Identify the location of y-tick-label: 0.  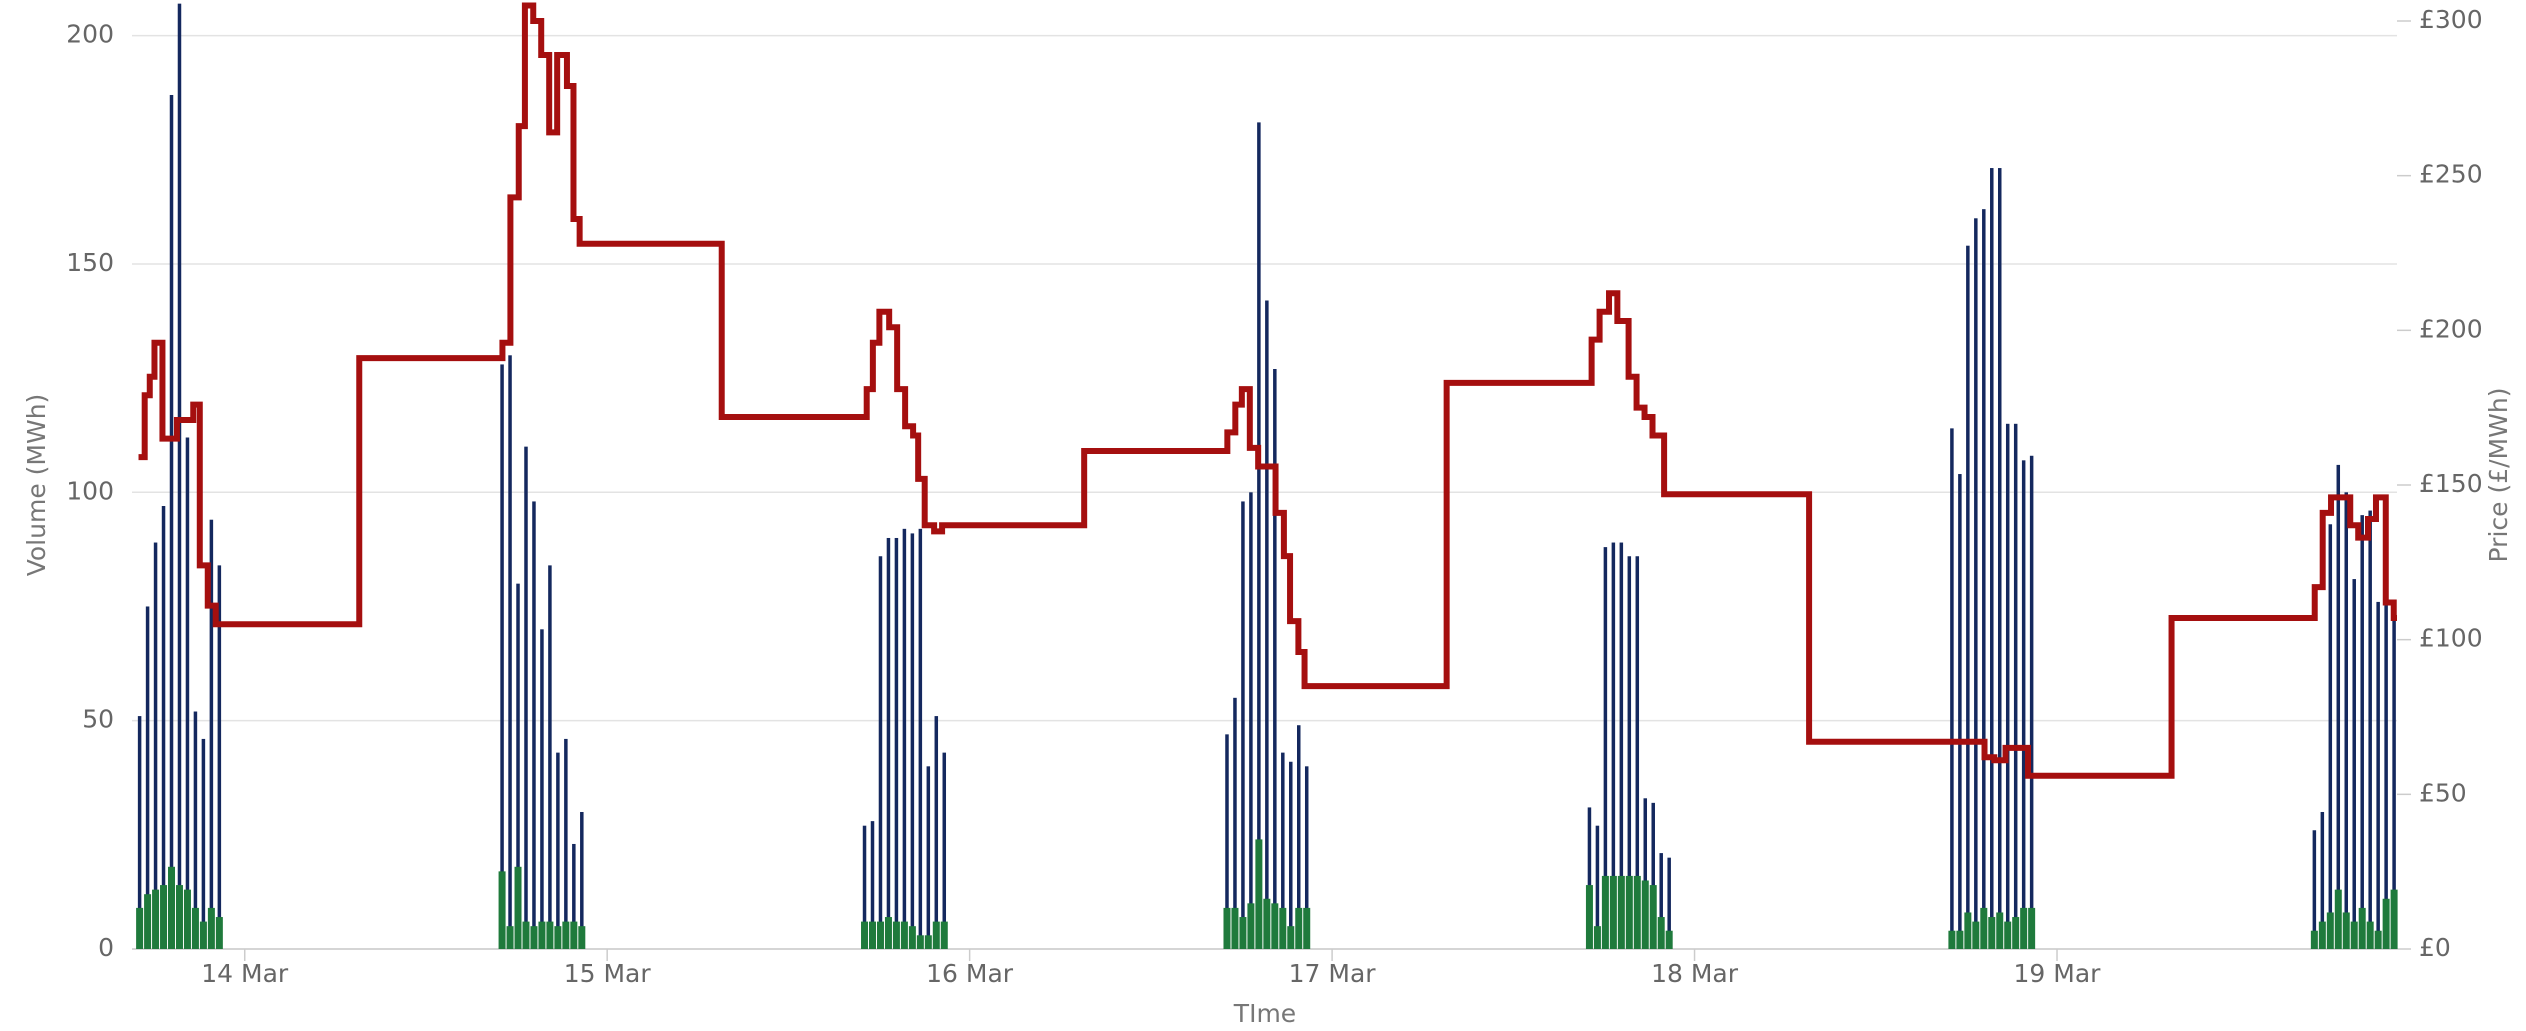
(106, 947).